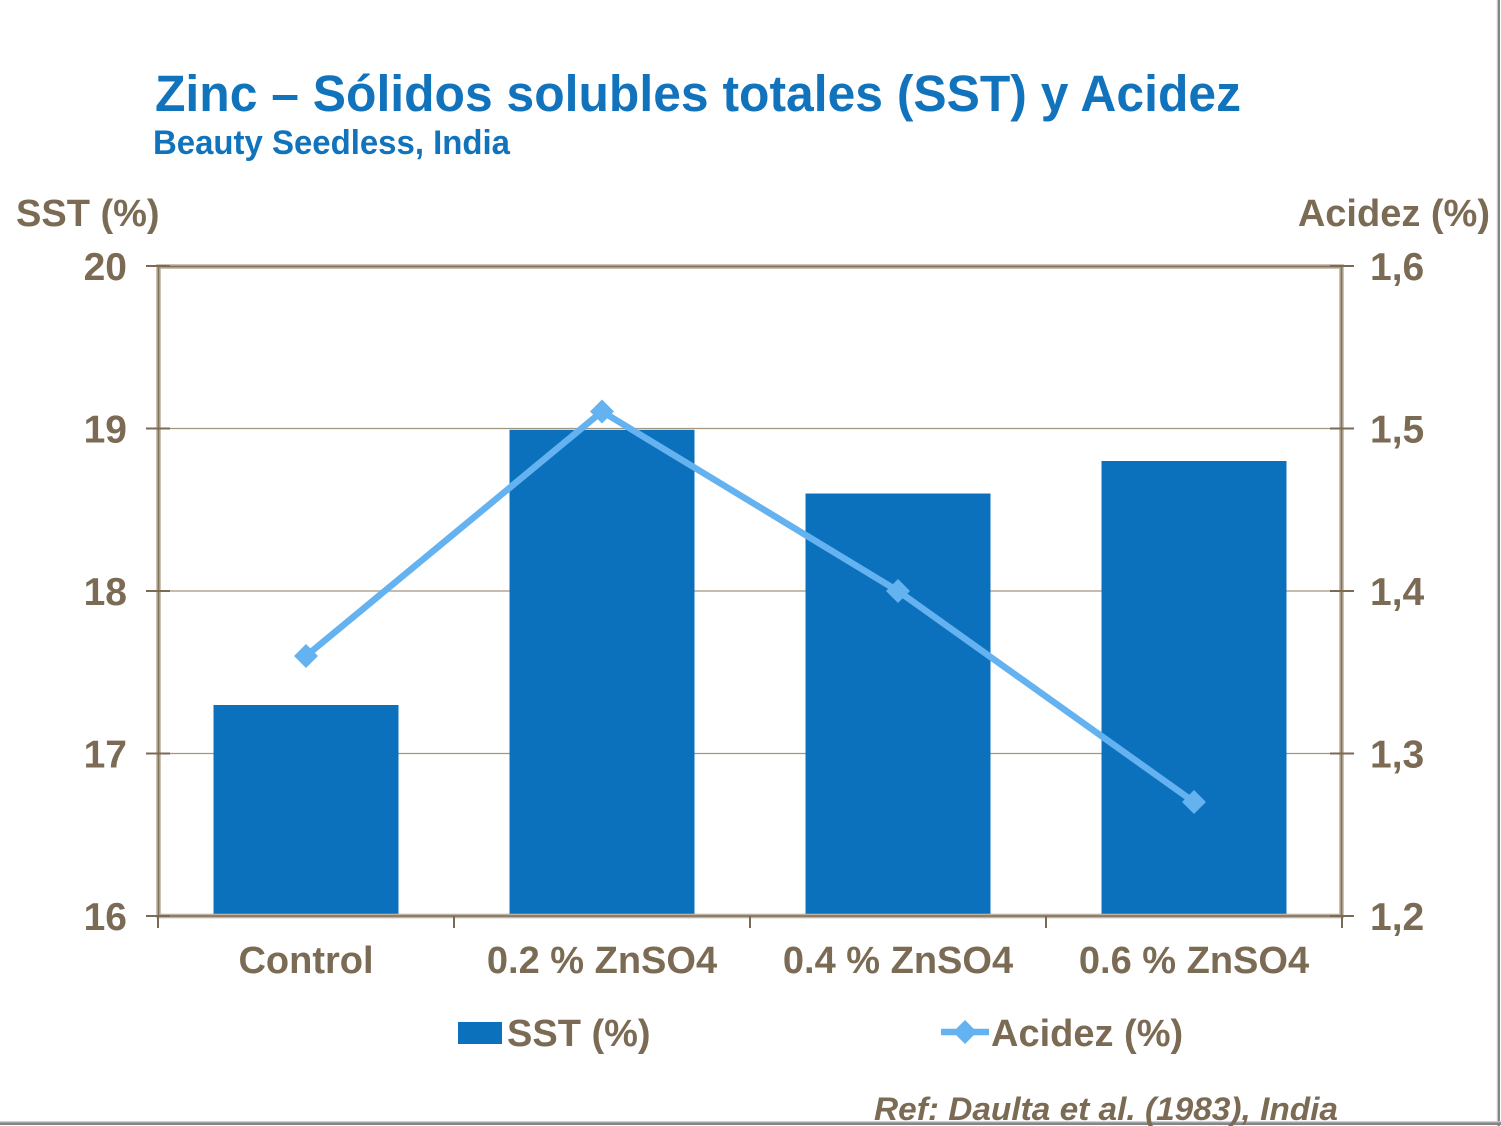 Image resolution: width=1501 pixels, height=1126 pixels. What do you see at coordinates (1397, 267) in the screenshot?
I see `svg-text: 1,6` at bounding box center [1397, 267].